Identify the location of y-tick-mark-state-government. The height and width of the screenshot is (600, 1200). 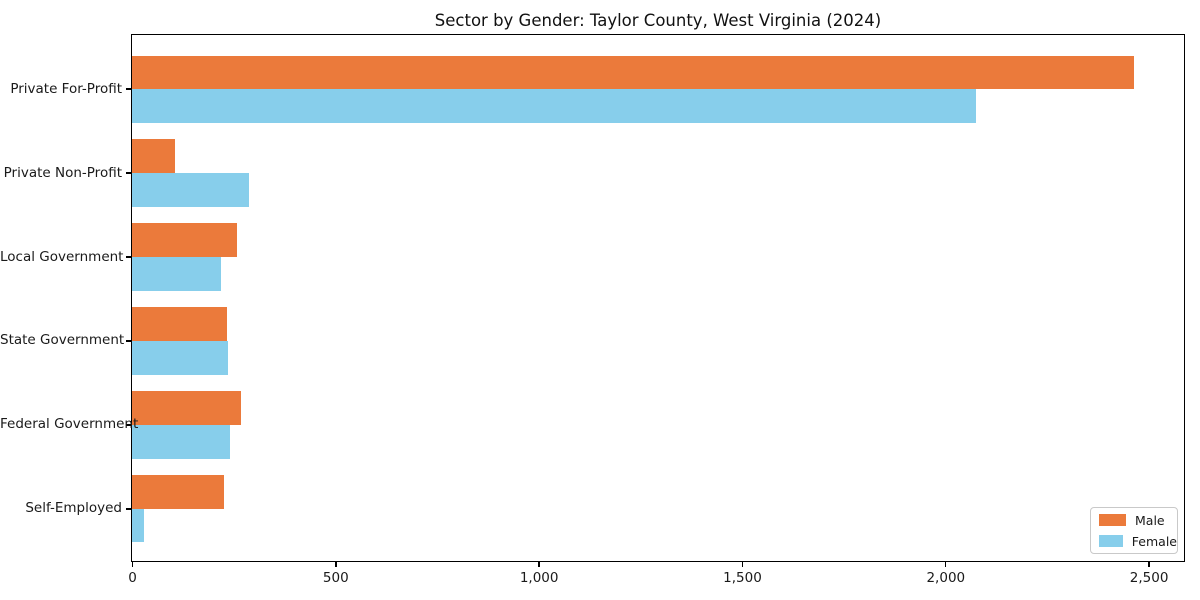
(128, 341).